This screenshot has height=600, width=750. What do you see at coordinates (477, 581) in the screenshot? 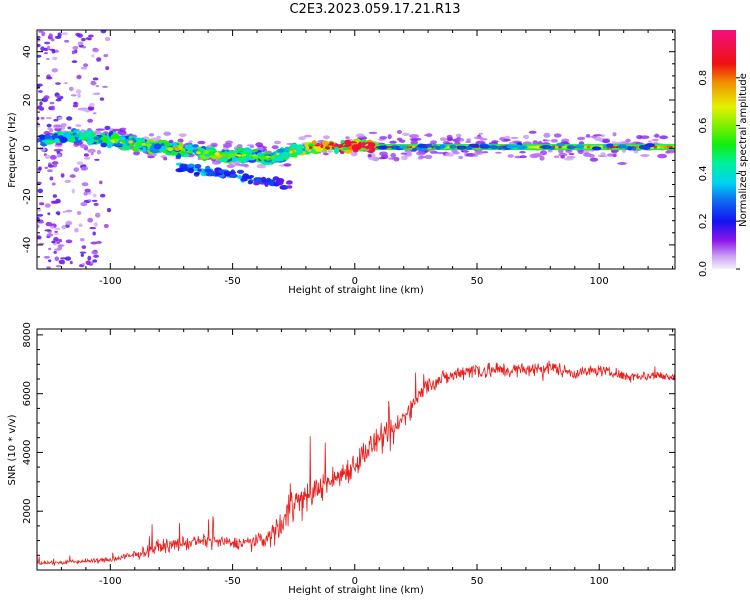
I see `snr-xtick-label: 50` at bounding box center [477, 581].